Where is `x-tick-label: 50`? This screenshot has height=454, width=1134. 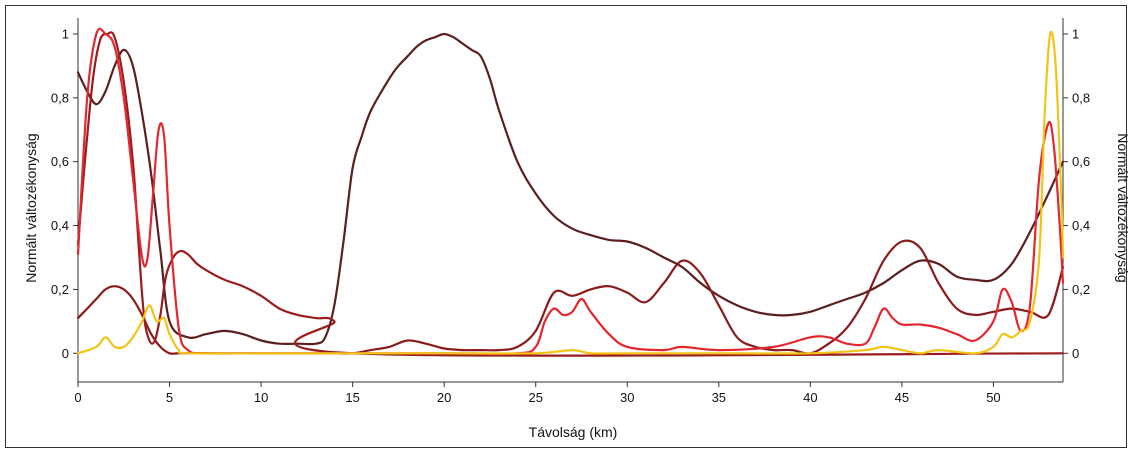
x-tick-label: 50 is located at coordinates (993, 397).